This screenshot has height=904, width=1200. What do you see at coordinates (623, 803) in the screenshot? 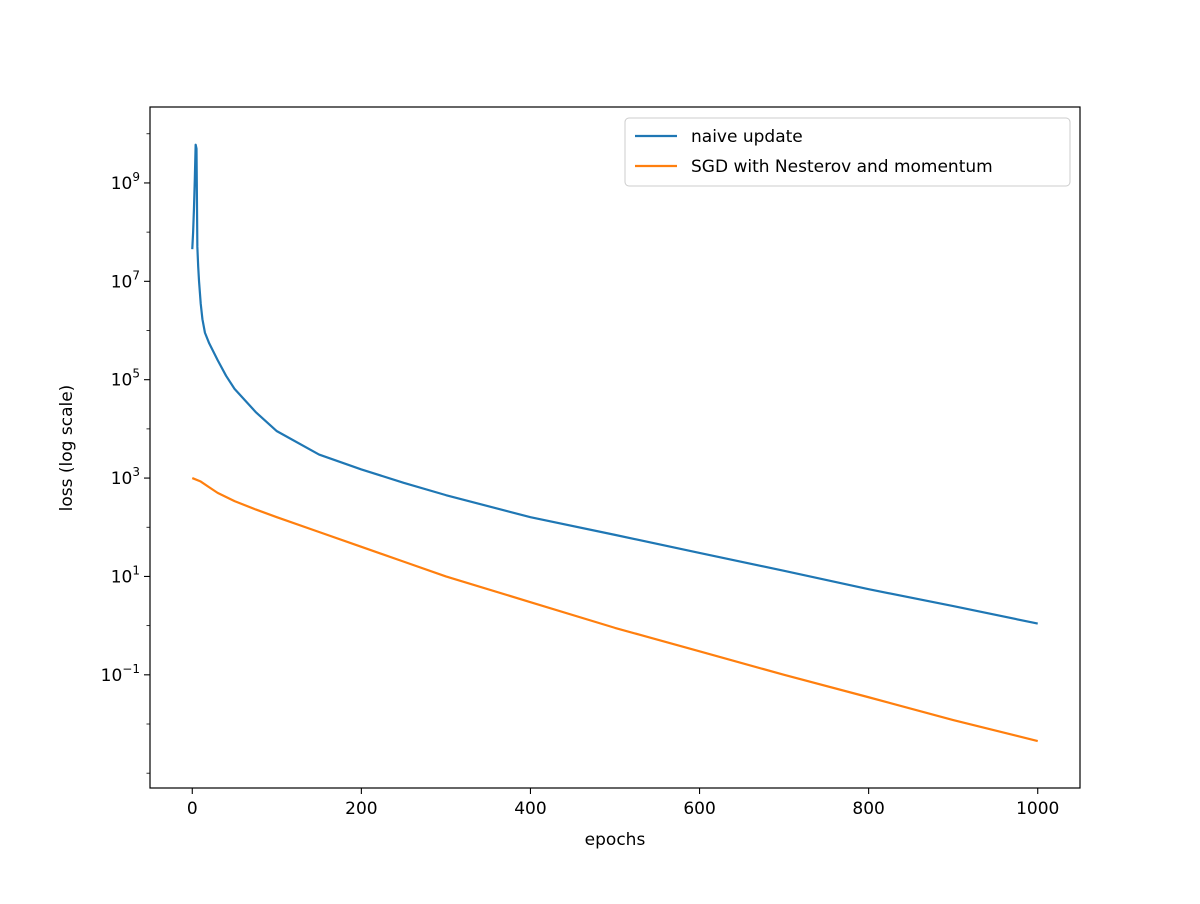
I see `x-axis: 0 200 400 600 800 1000` at bounding box center [623, 803].